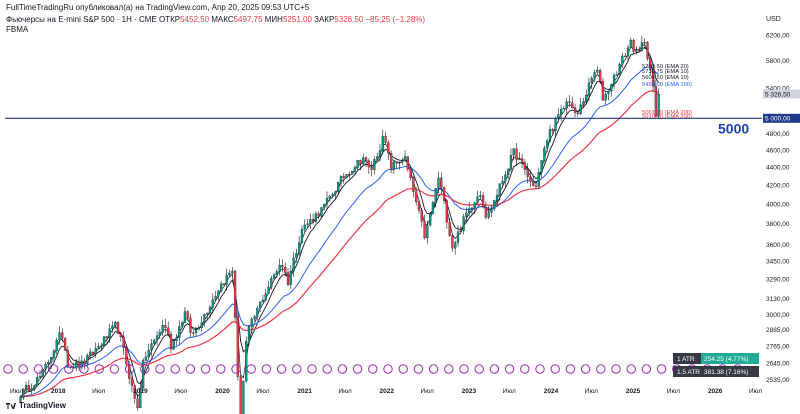 The height and width of the screenshot is (414, 800). I want to click on y-axis-tick-label: 4600,00, so click(778, 150).